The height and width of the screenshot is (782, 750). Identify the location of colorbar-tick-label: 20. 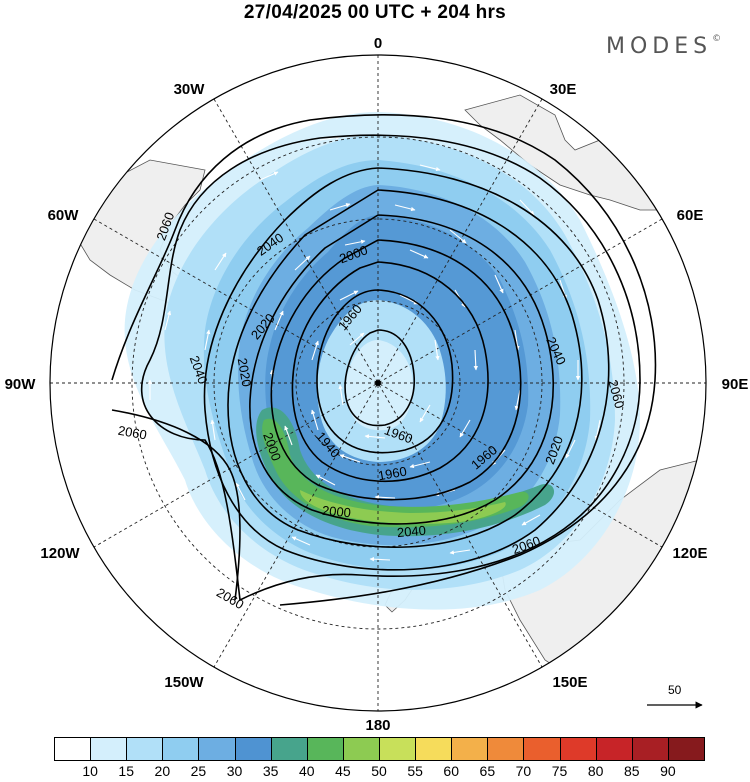
(162, 771).